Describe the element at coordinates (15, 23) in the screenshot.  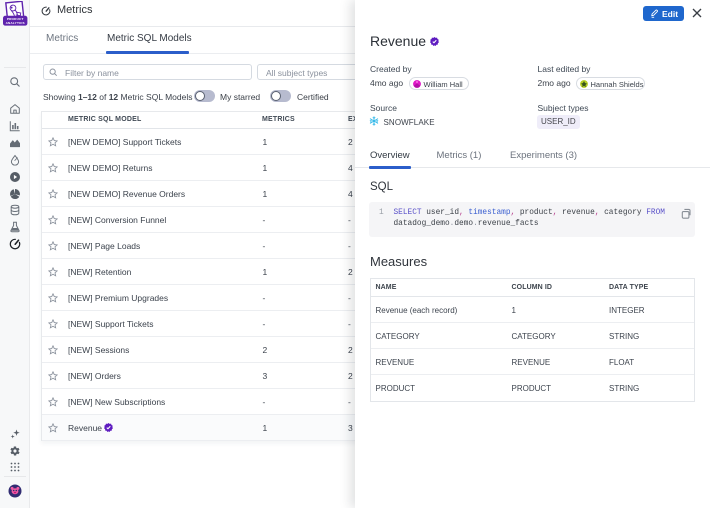
I see `svg-text: ANALYTICS` at that location.